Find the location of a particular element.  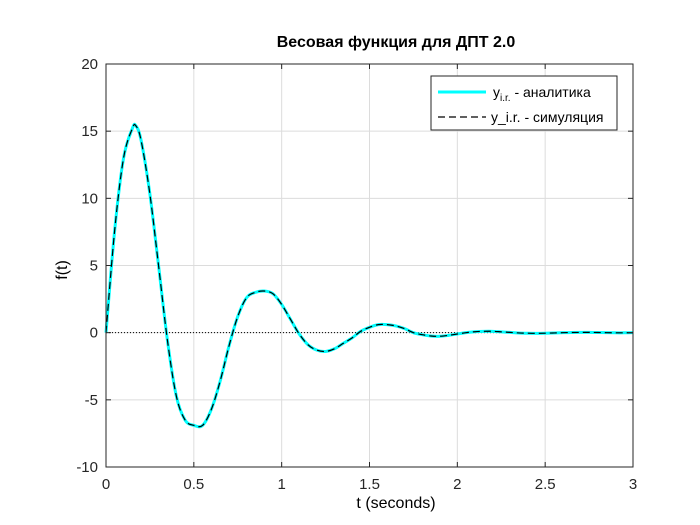

chart-title: Весовая функция для ДПТ 2.0 is located at coordinates (396, 42).